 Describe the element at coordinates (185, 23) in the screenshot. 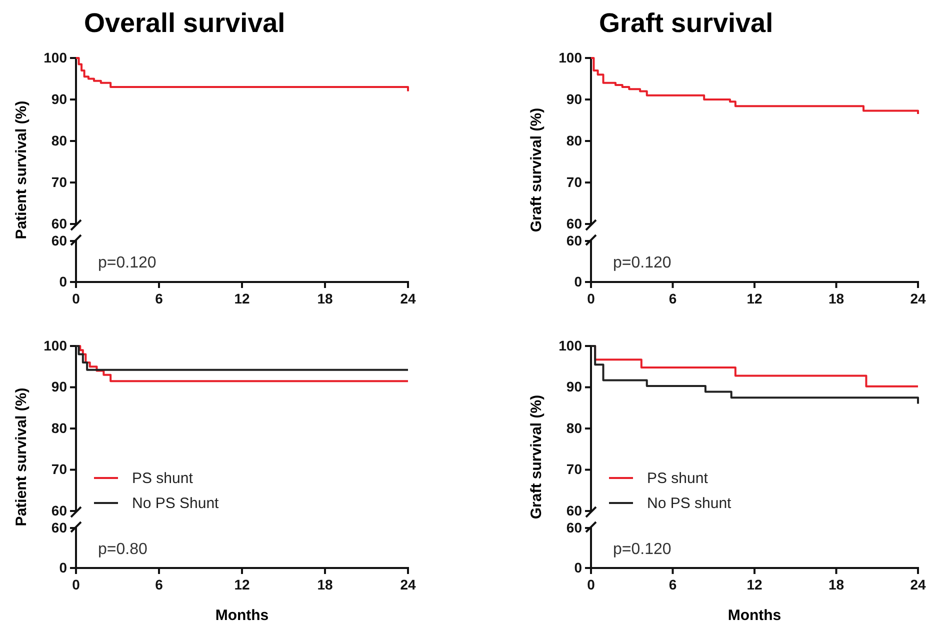

I see `chart-title: Overall survival` at that location.